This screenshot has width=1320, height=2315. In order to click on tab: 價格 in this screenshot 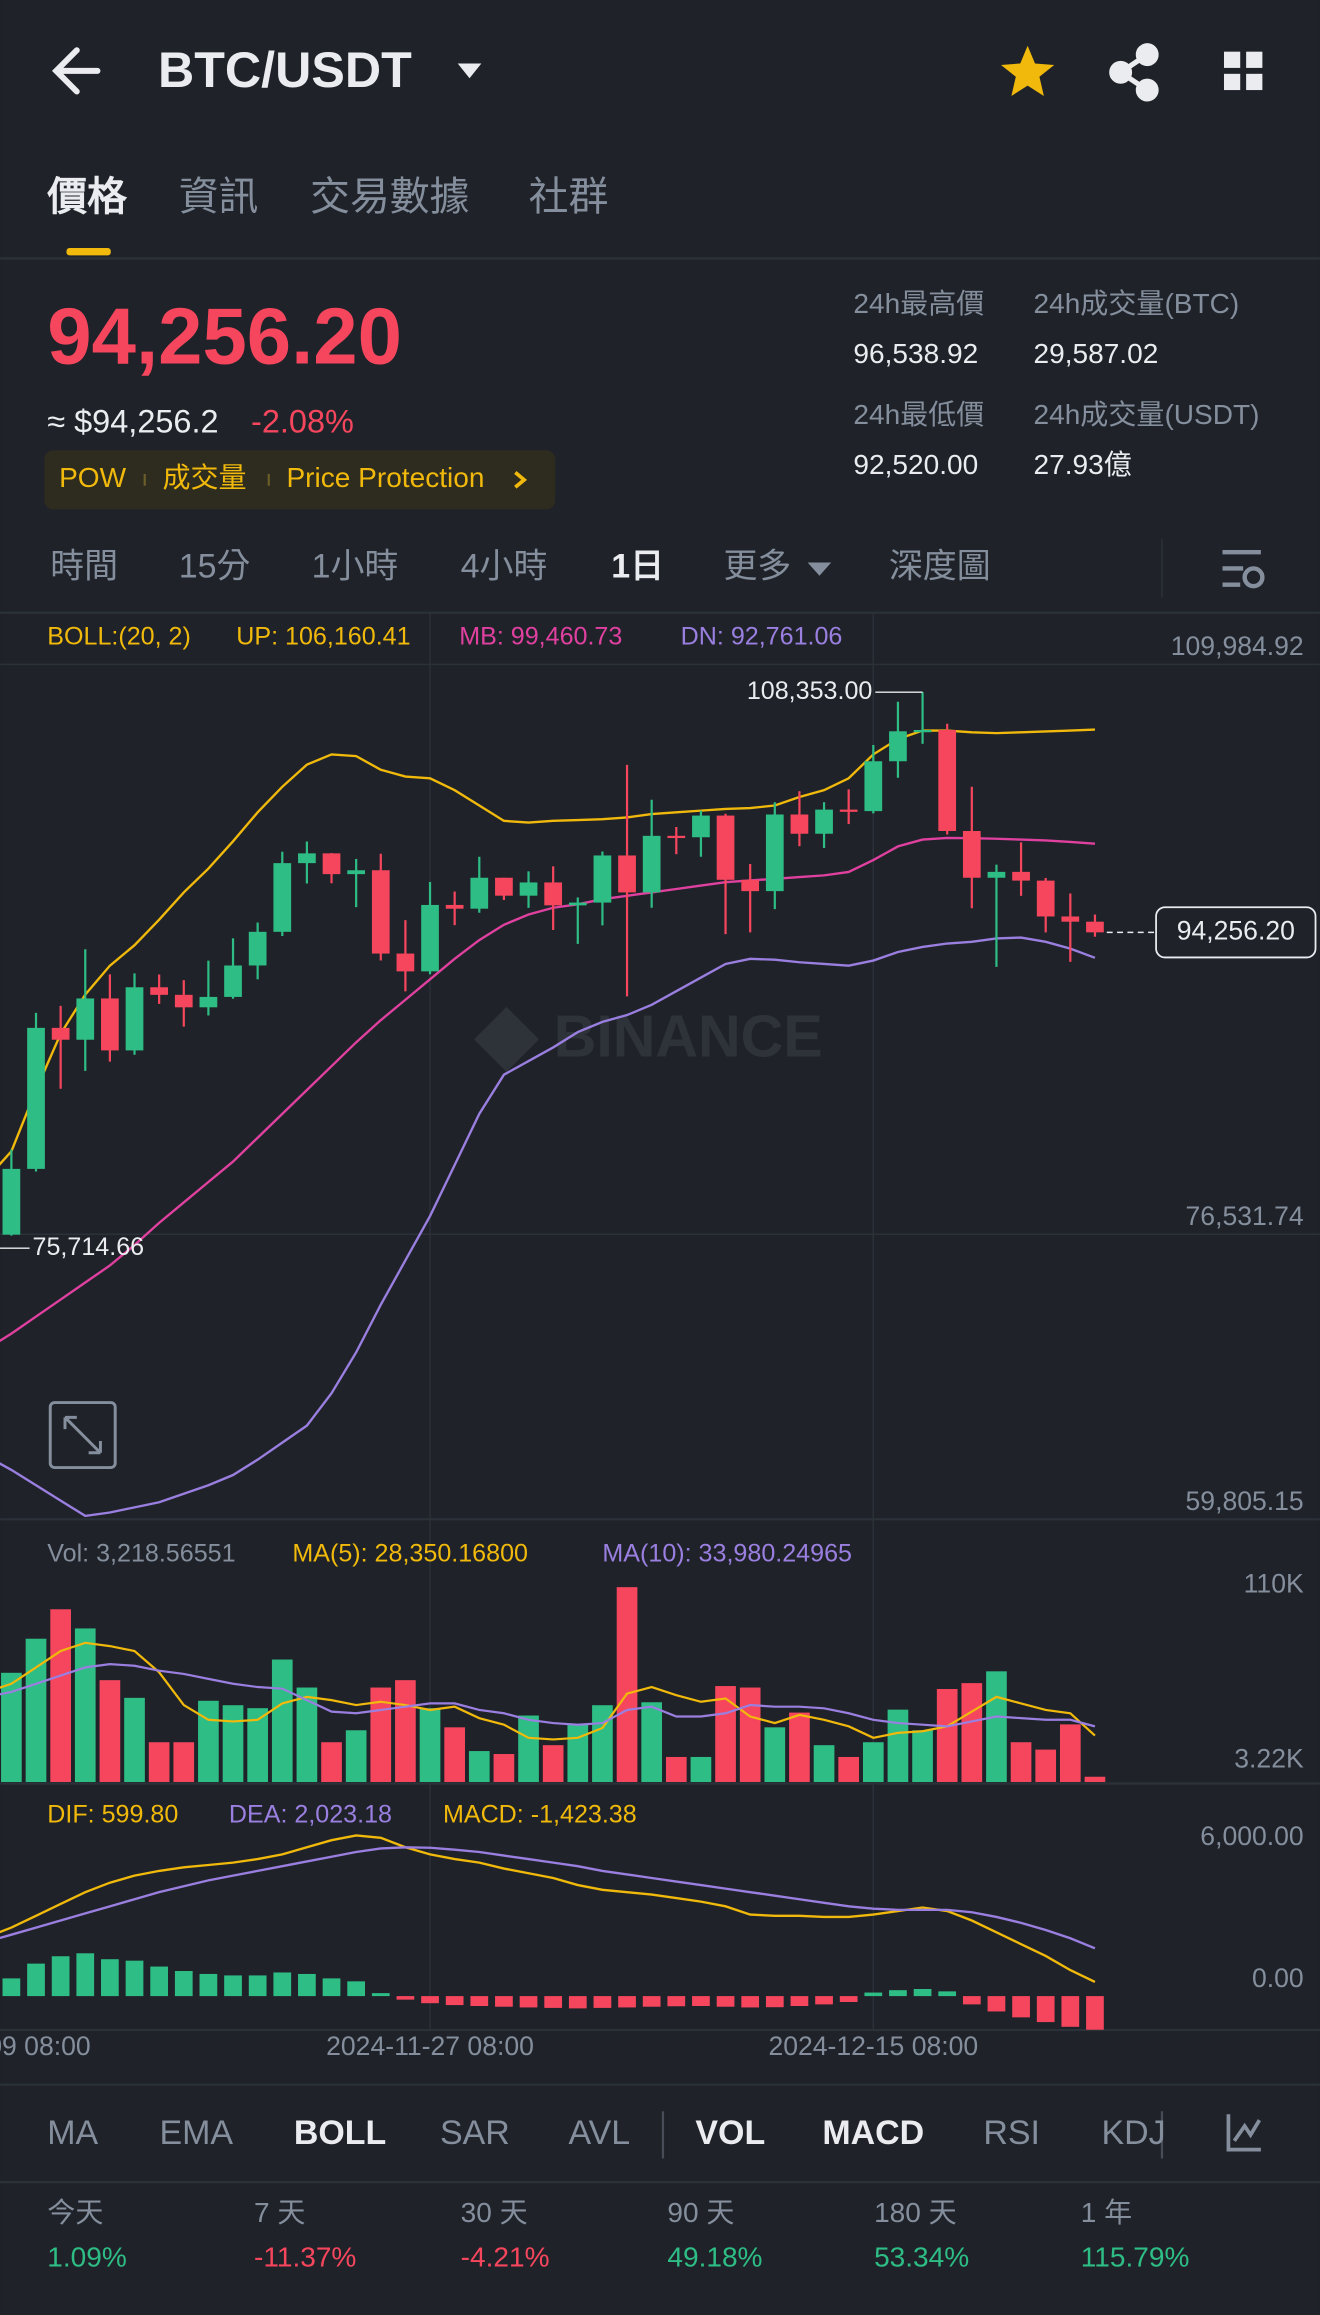, I will do `click(87, 197)`.